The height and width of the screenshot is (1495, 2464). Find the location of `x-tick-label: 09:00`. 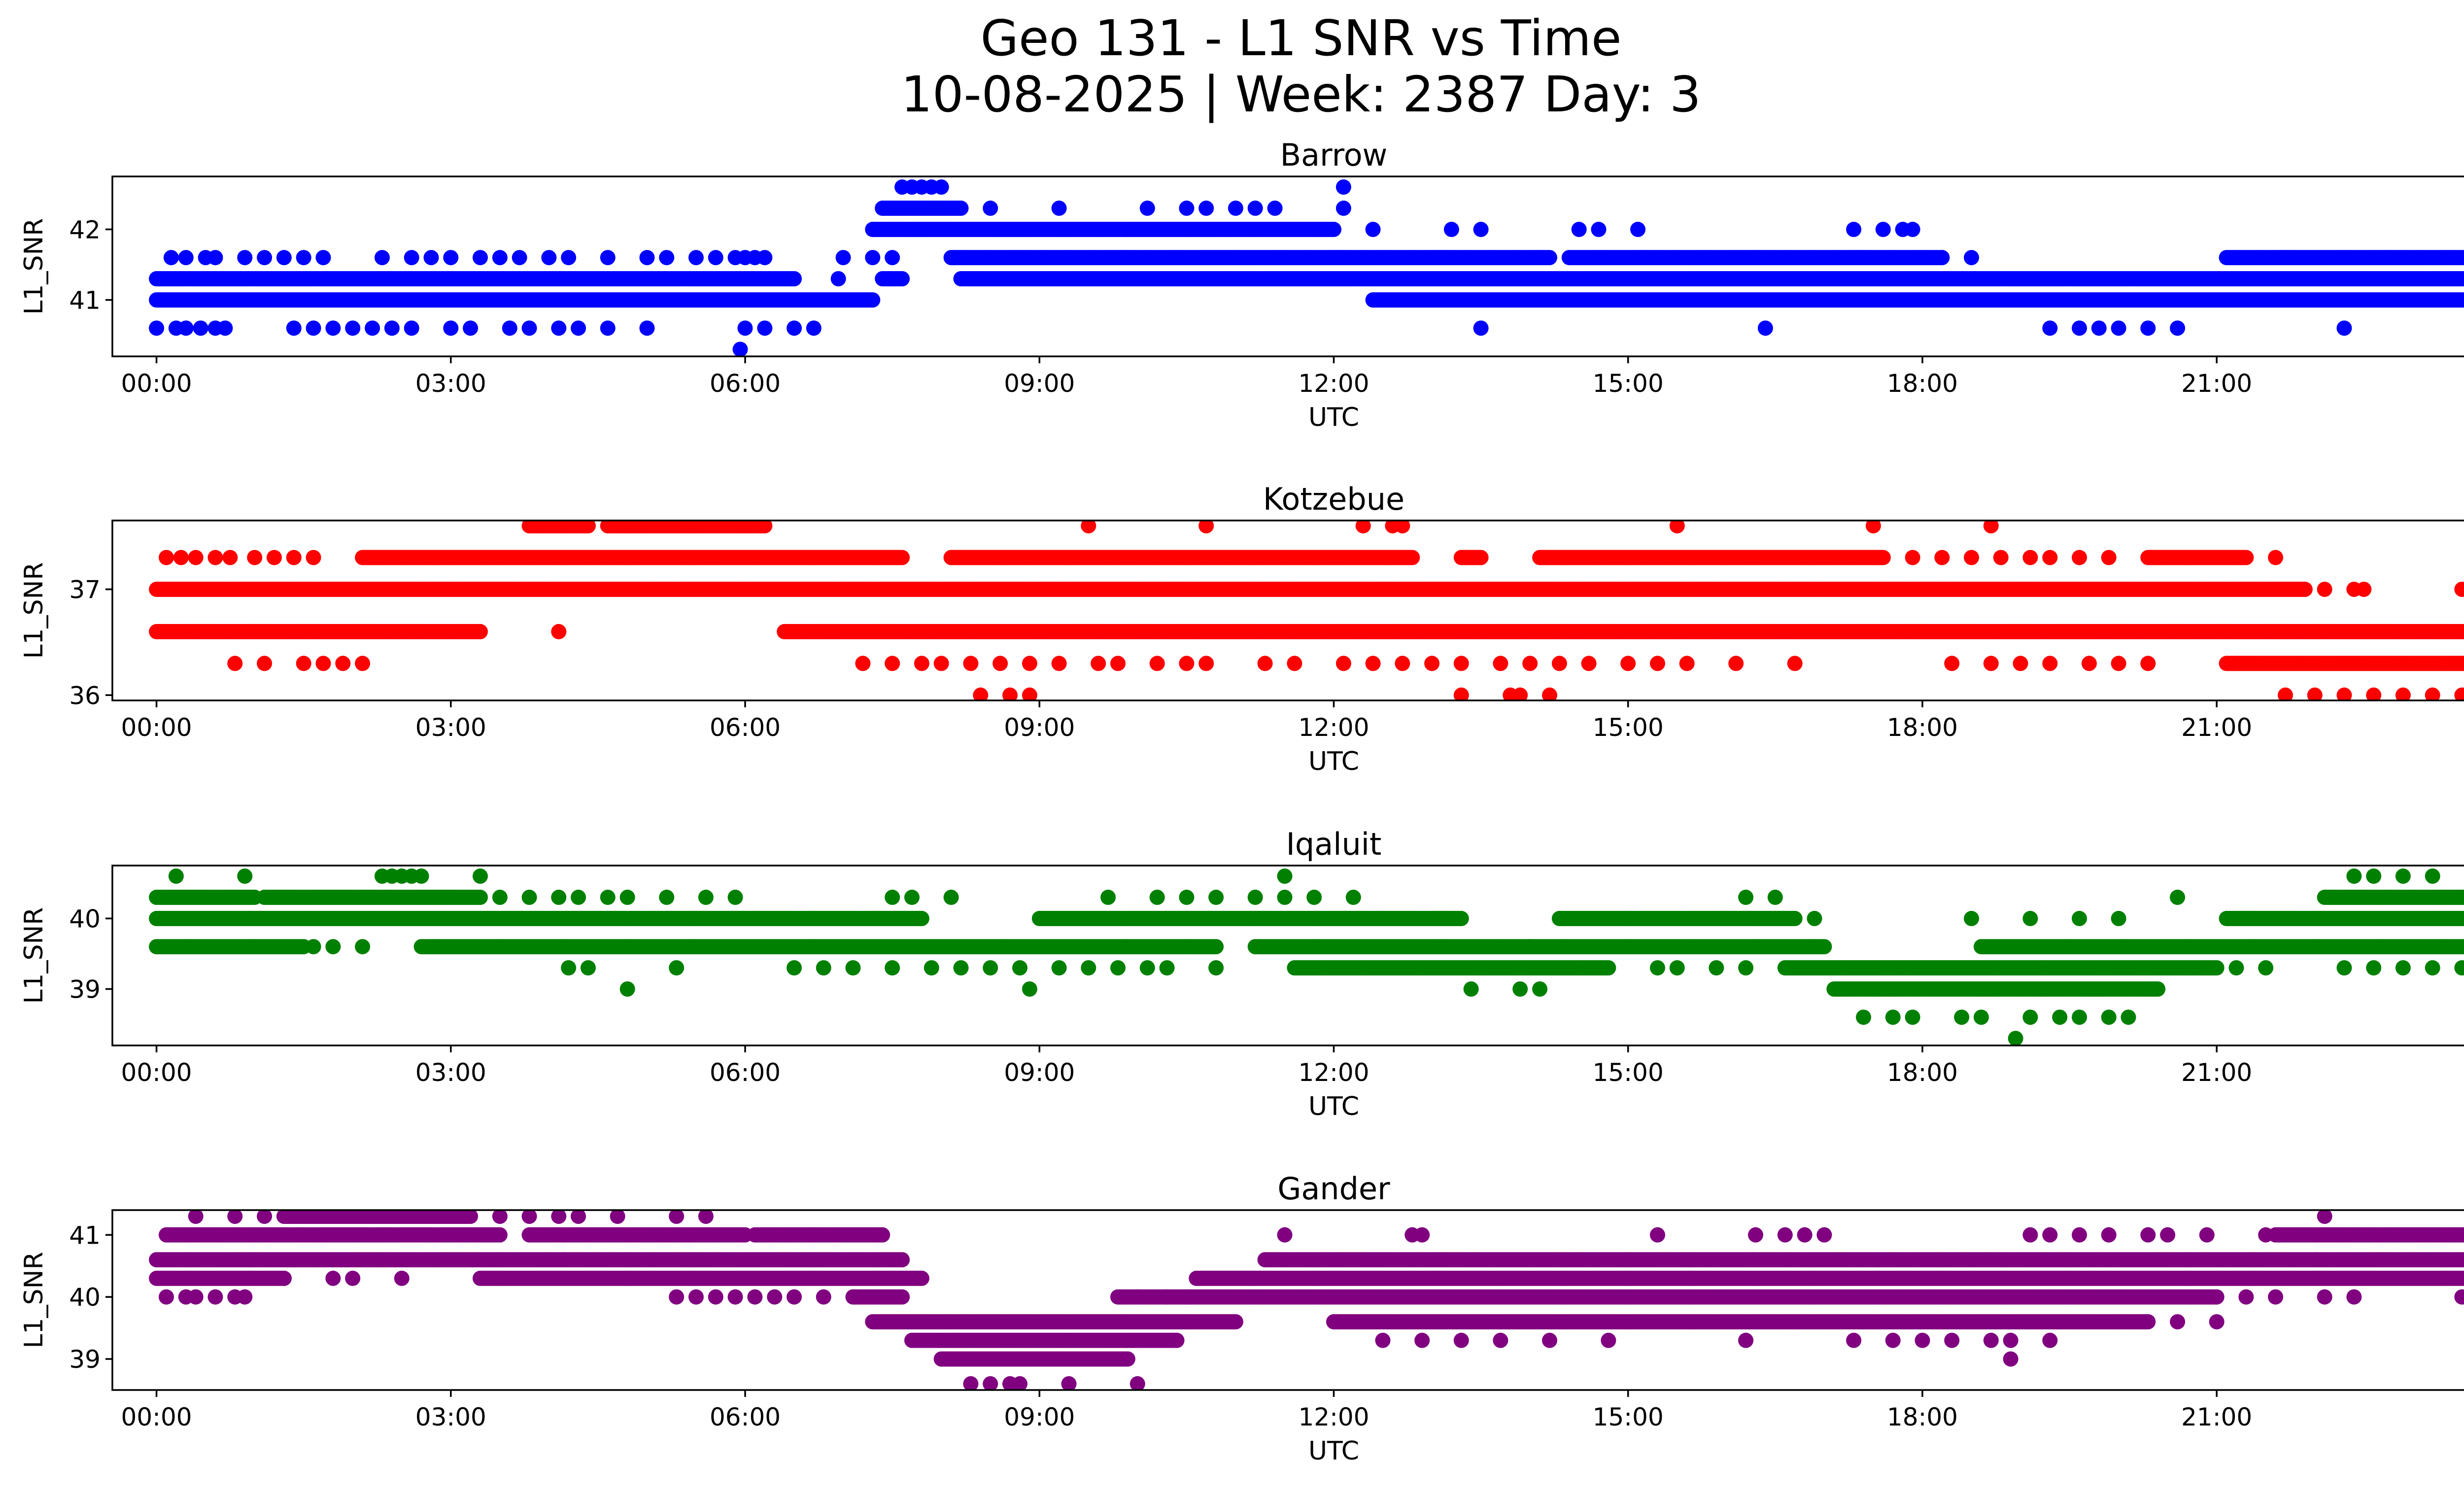

x-tick-label: 09:00 is located at coordinates (1039, 383).